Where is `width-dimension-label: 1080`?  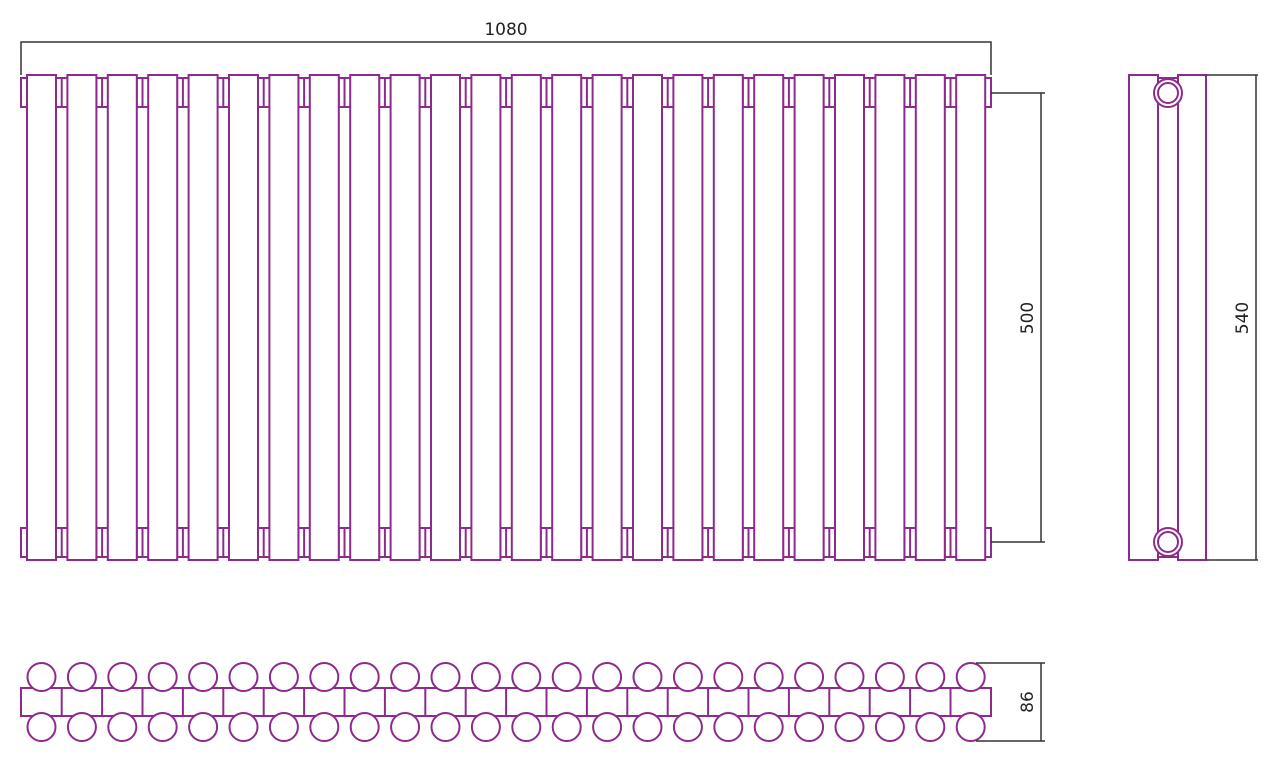 width-dimension-label: 1080 is located at coordinates (505, 30).